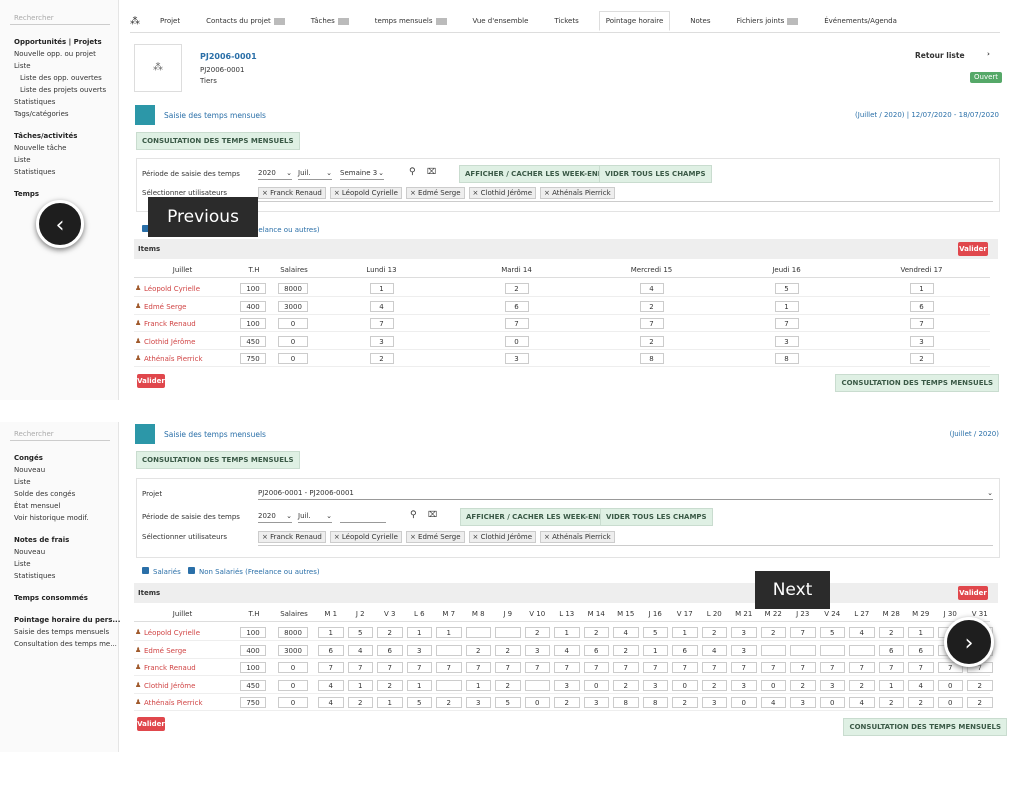 The height and width of the screenshot is (787, 1024). Describe the element at coordinates (173, 703) in the screenshot. I see `user-name: Athénaïs Pierrick` at that location.